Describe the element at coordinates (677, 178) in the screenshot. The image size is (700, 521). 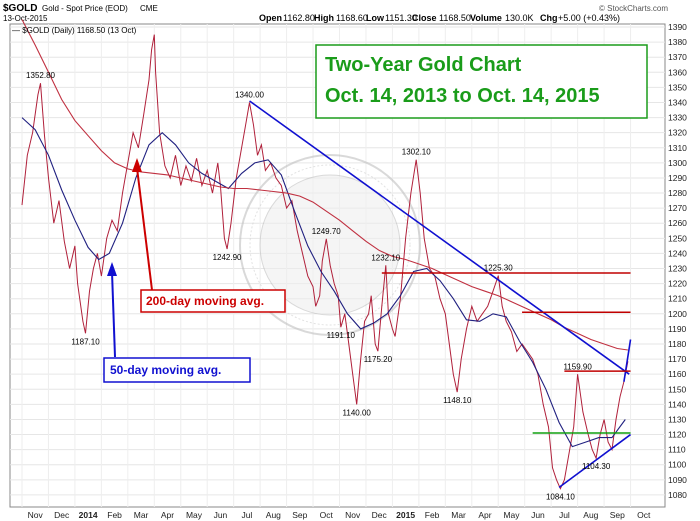
I see `y-tick-label: 1290` at that location.